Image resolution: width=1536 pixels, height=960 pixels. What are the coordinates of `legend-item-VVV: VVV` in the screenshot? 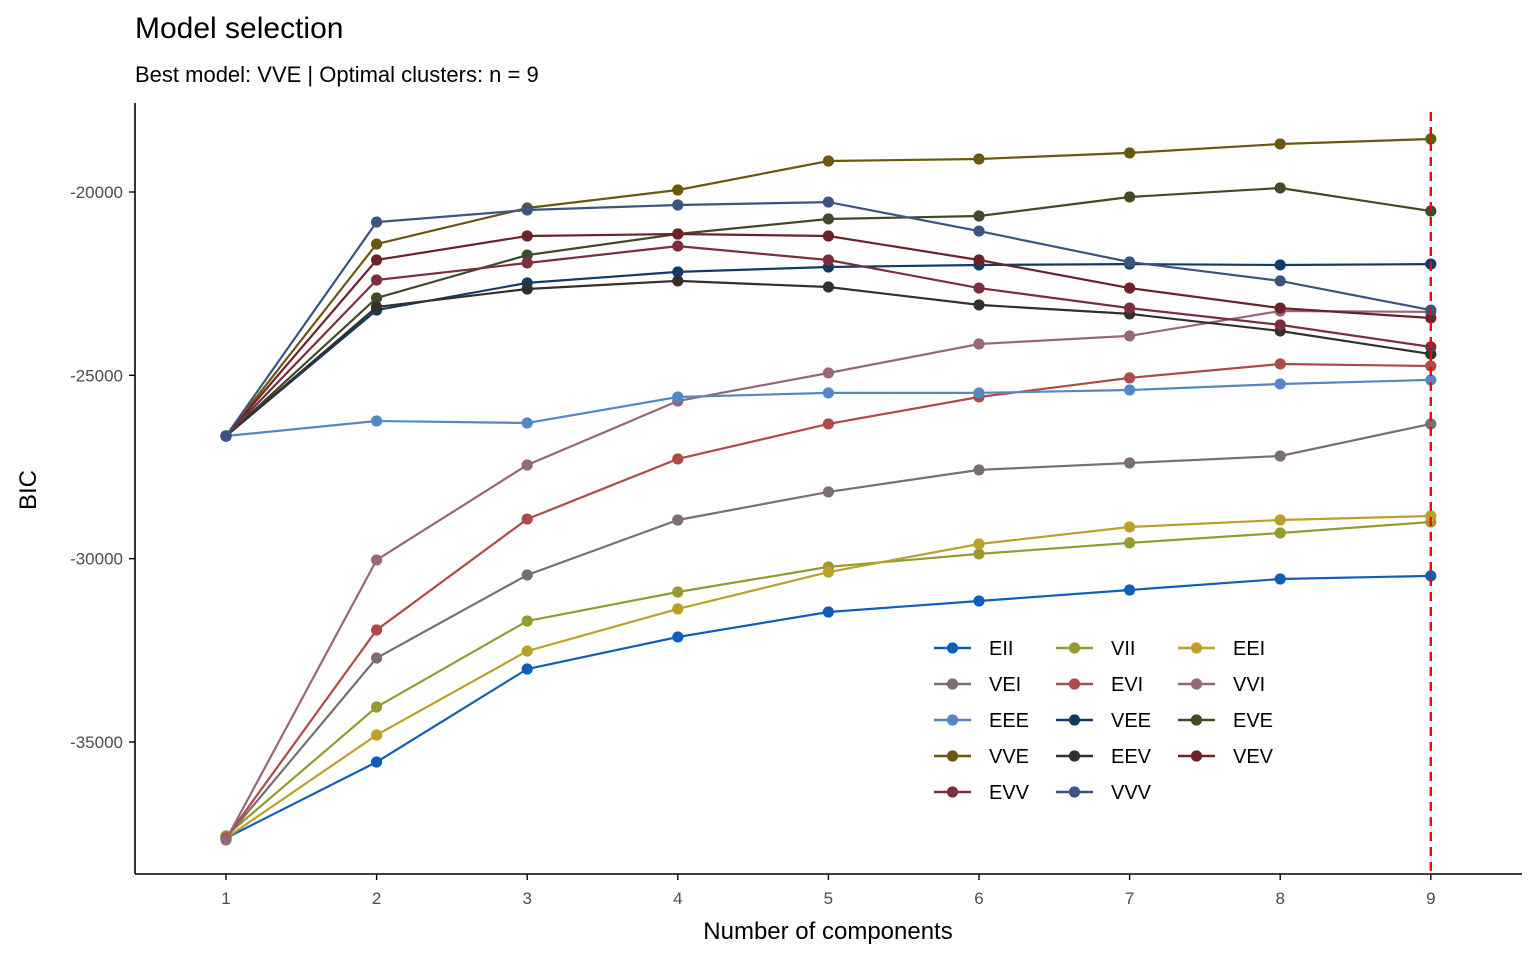 It's located at (1104, 793).